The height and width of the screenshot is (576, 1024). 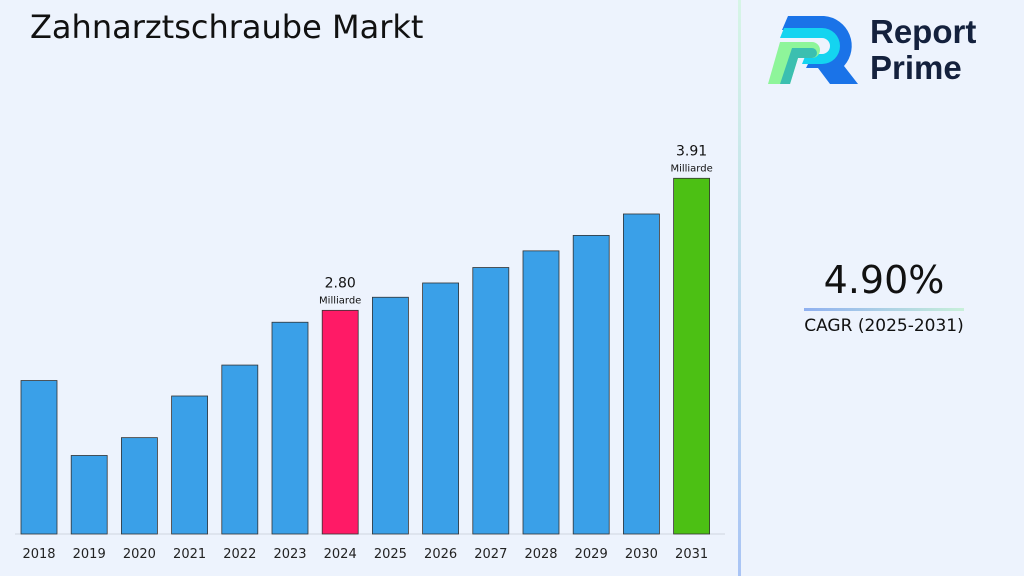 I want to click on logo-line1: Report, so click(x=923, y=31).